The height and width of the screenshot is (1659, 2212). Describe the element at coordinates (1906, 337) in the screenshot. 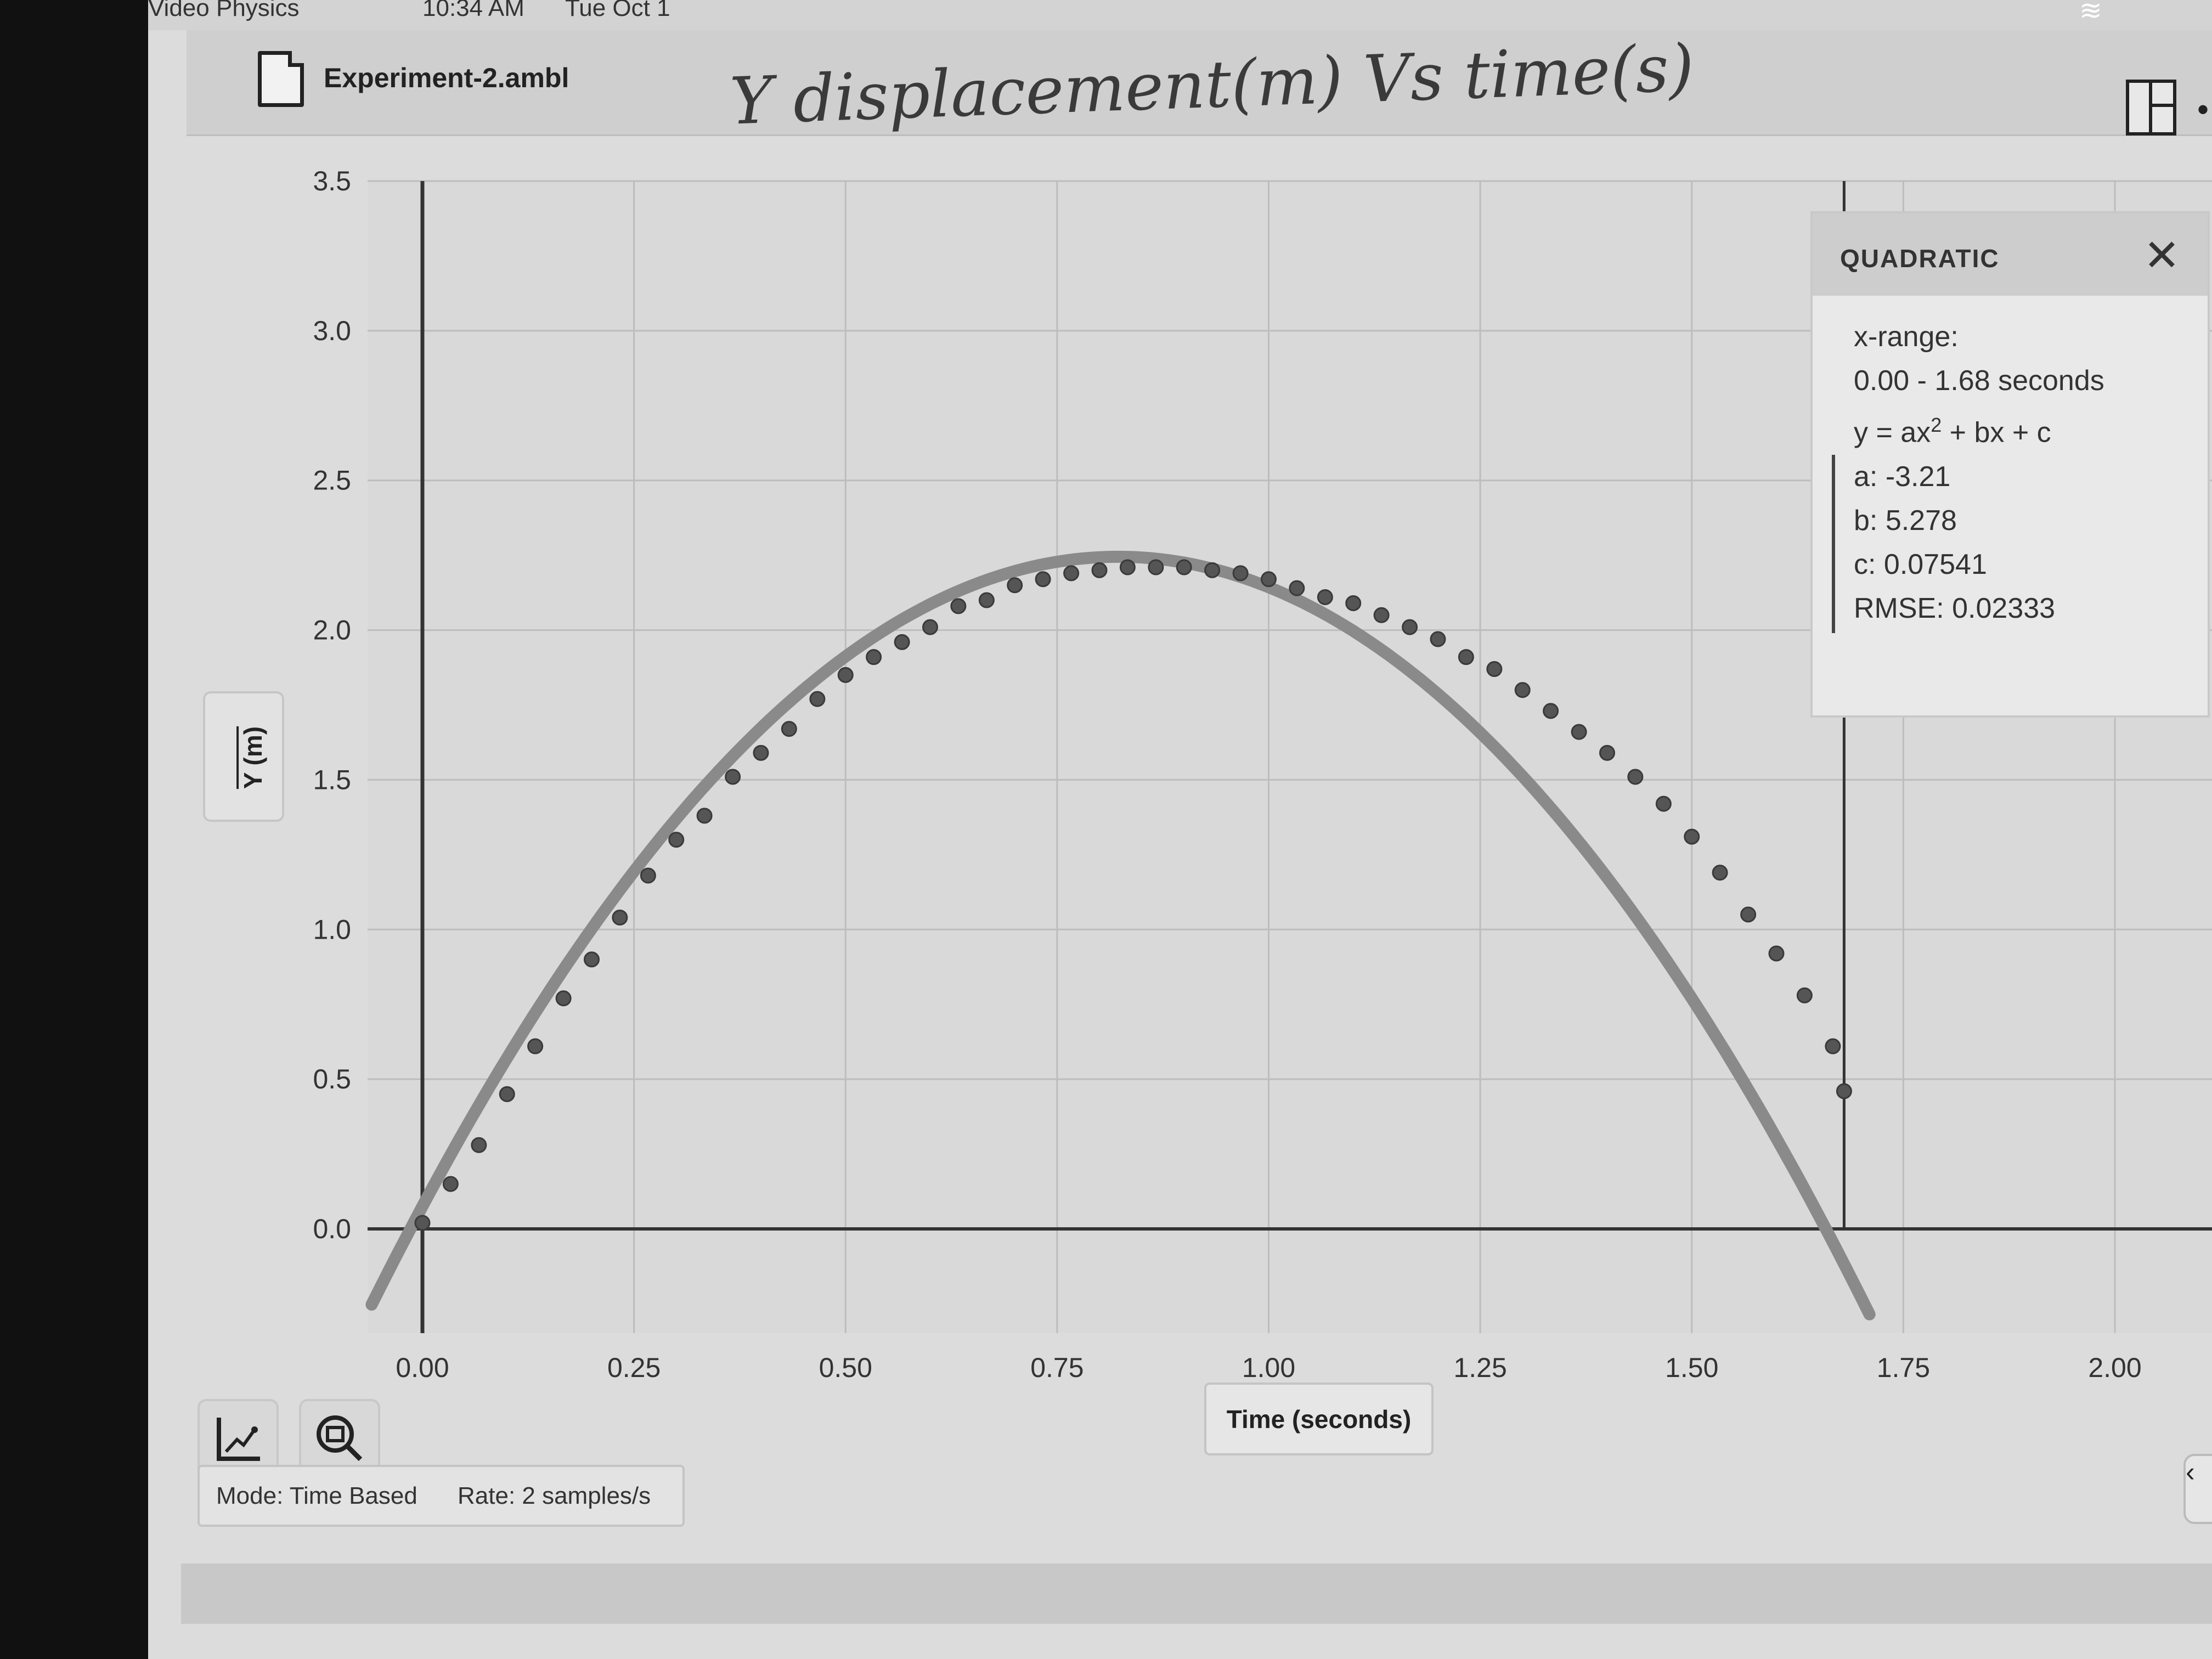

I see `fit-xrange-label: x-range:` at that location.